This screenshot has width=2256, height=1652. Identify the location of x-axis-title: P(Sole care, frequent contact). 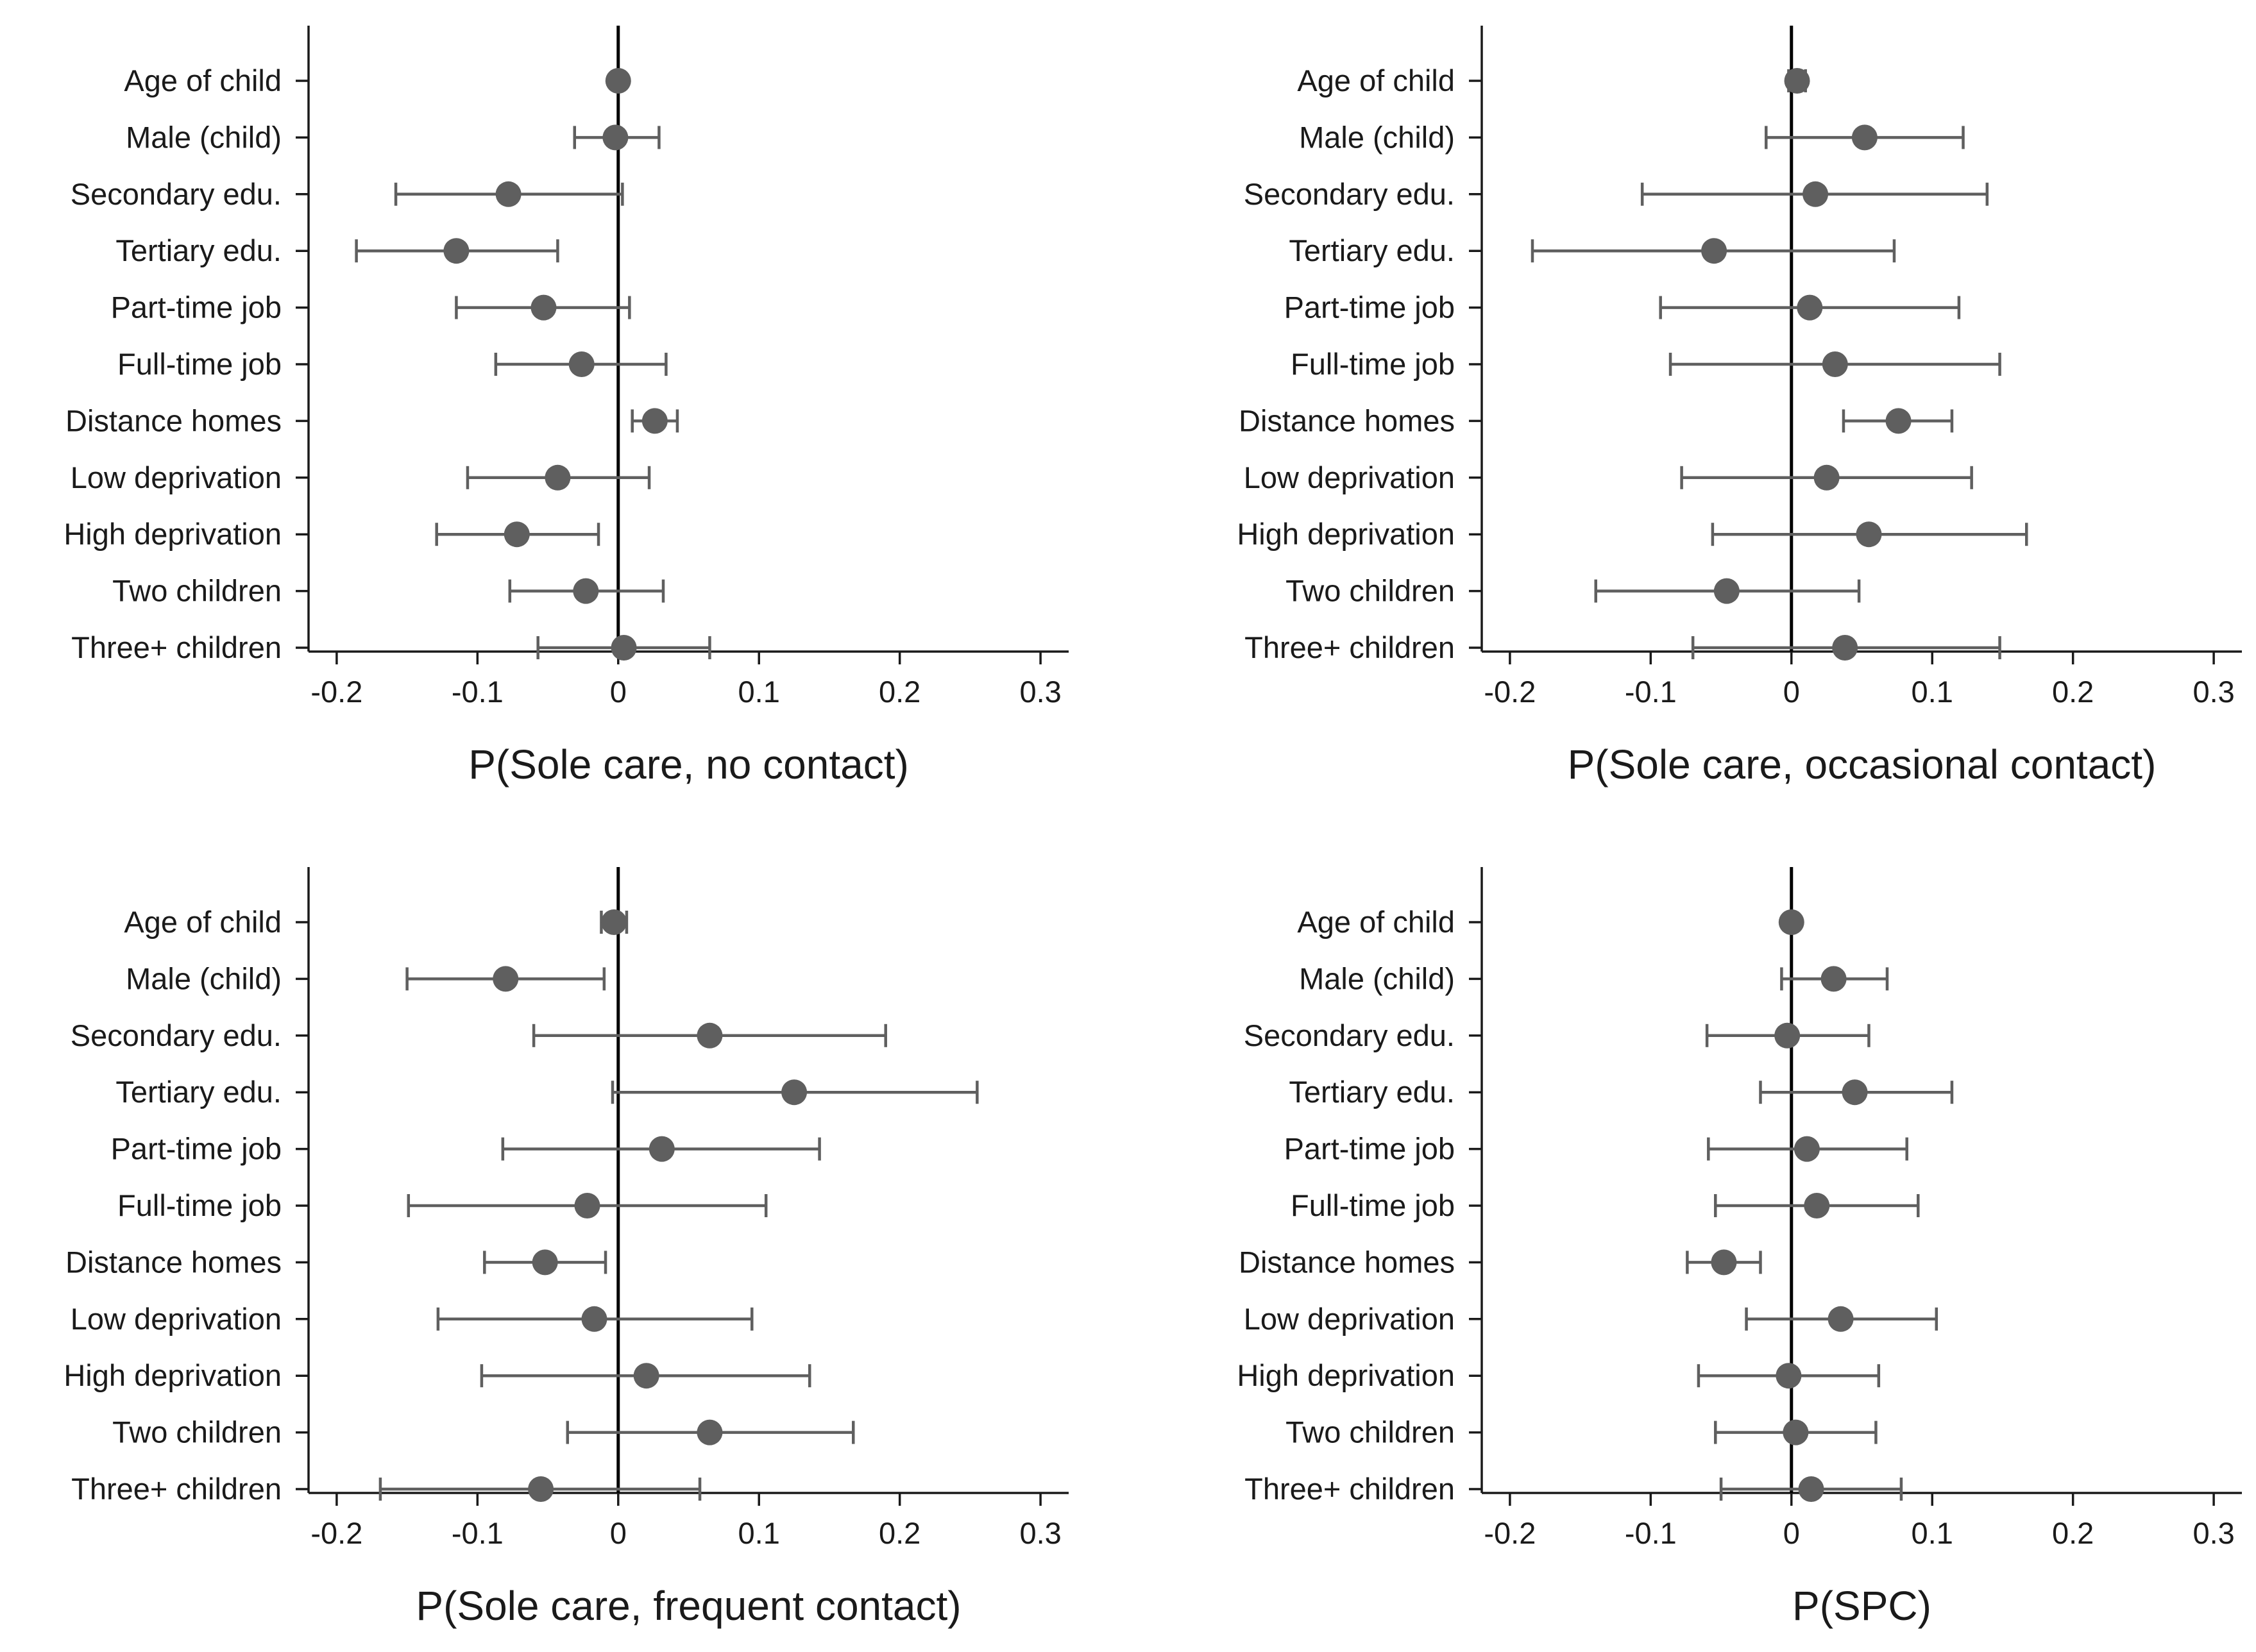
(689, 1606).